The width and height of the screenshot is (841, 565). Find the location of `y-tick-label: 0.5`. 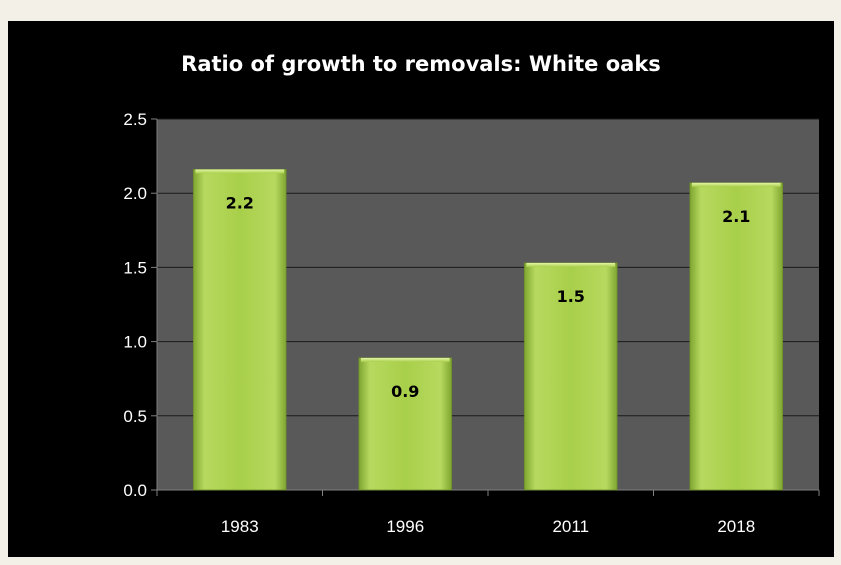

y-tick-label: 0.5 is located at coordinates (135, 416).